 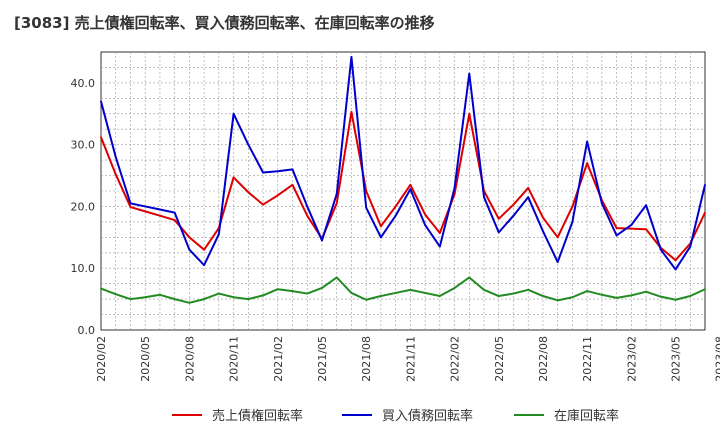 What do you see at coordinates (83, 83) in the screenshot?
I see `y-tick-label: 40.0` at bounding box center [83, 83].